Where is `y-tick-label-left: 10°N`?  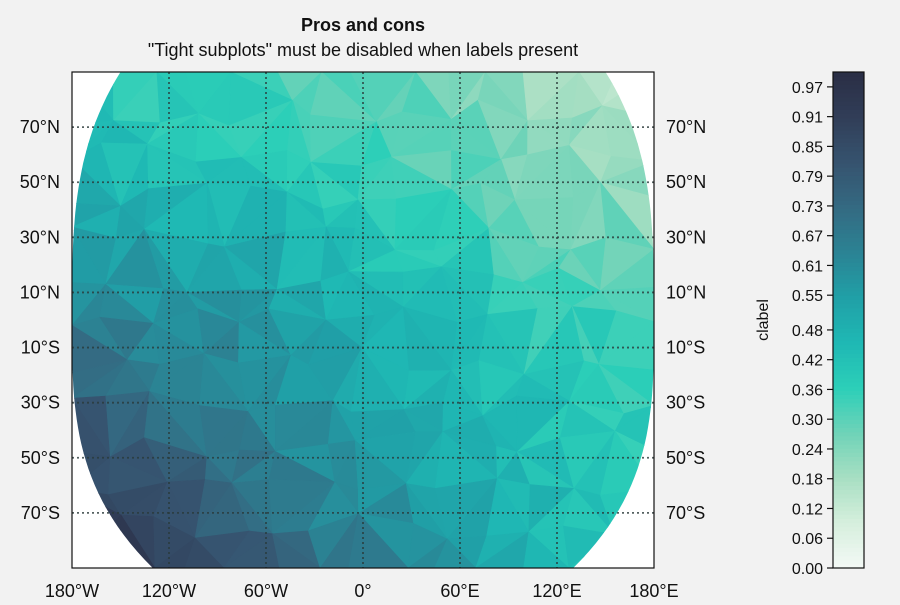
y-tick-label-left: 10°N is located at coordinates (40, 292).